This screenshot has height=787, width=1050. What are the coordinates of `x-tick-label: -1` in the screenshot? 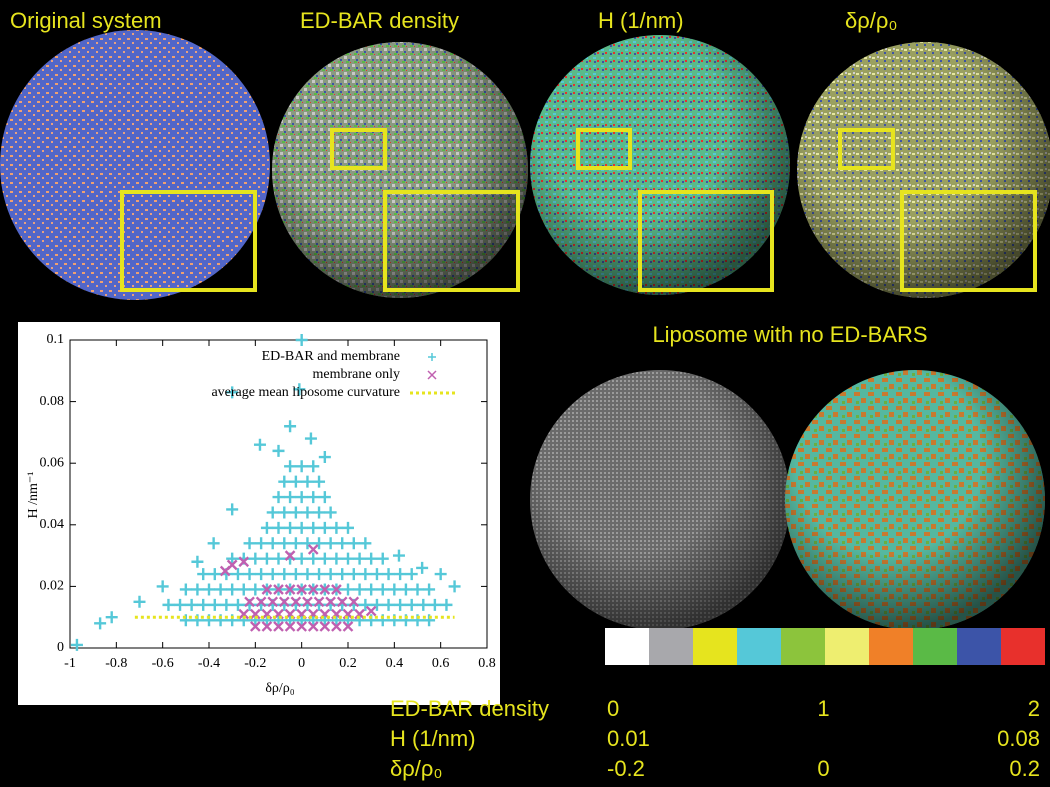 It's located at (70, 663).